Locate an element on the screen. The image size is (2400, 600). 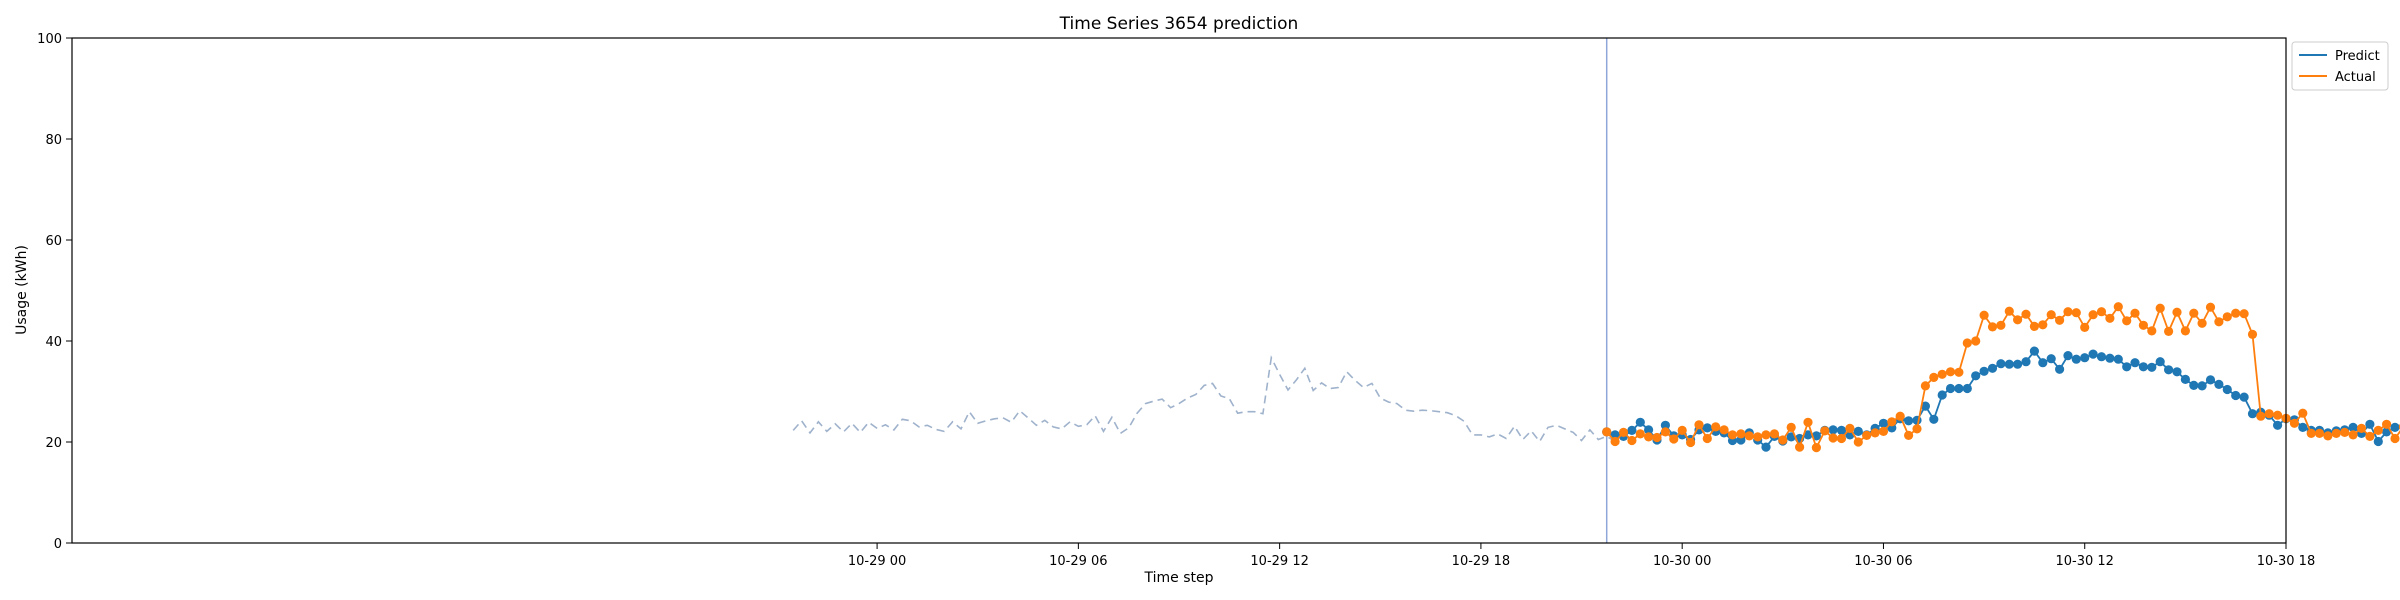
x-tick-label: 10-29 06 is located at coordinates (1078, 561).